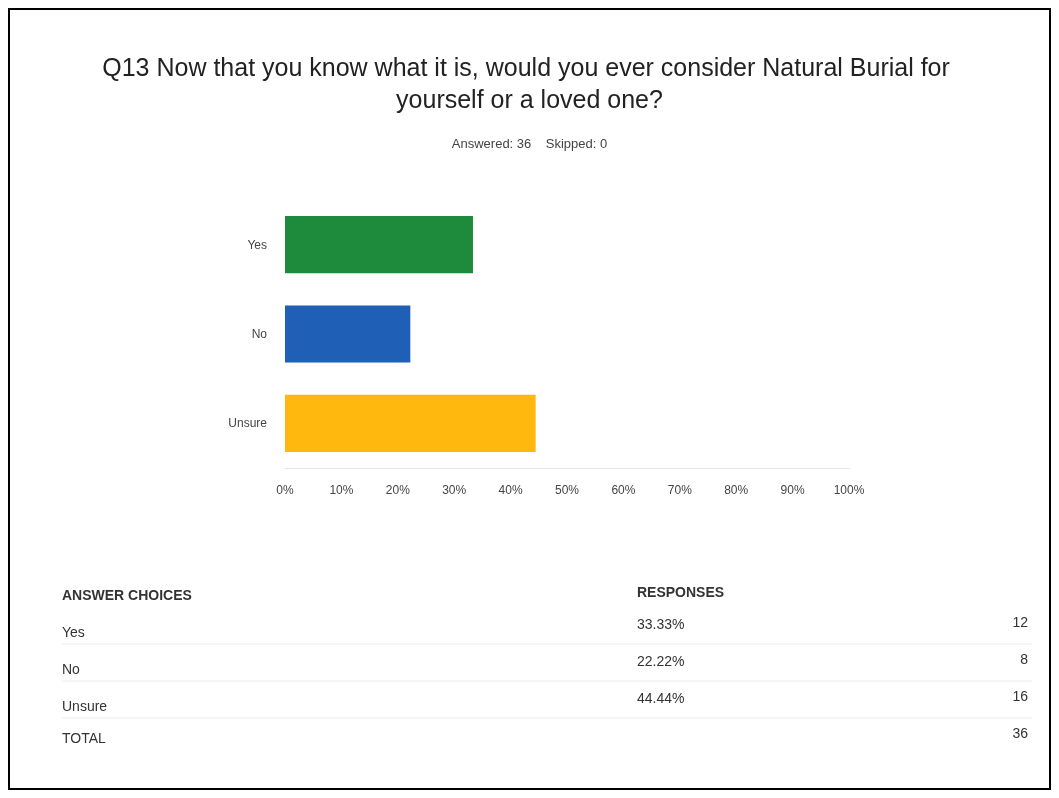 The width and height of the screenshot is (1059, 798). Describe the element at coordinates (341, 490) in the screenshot. I see `x-tick-label: 10%` at that location.